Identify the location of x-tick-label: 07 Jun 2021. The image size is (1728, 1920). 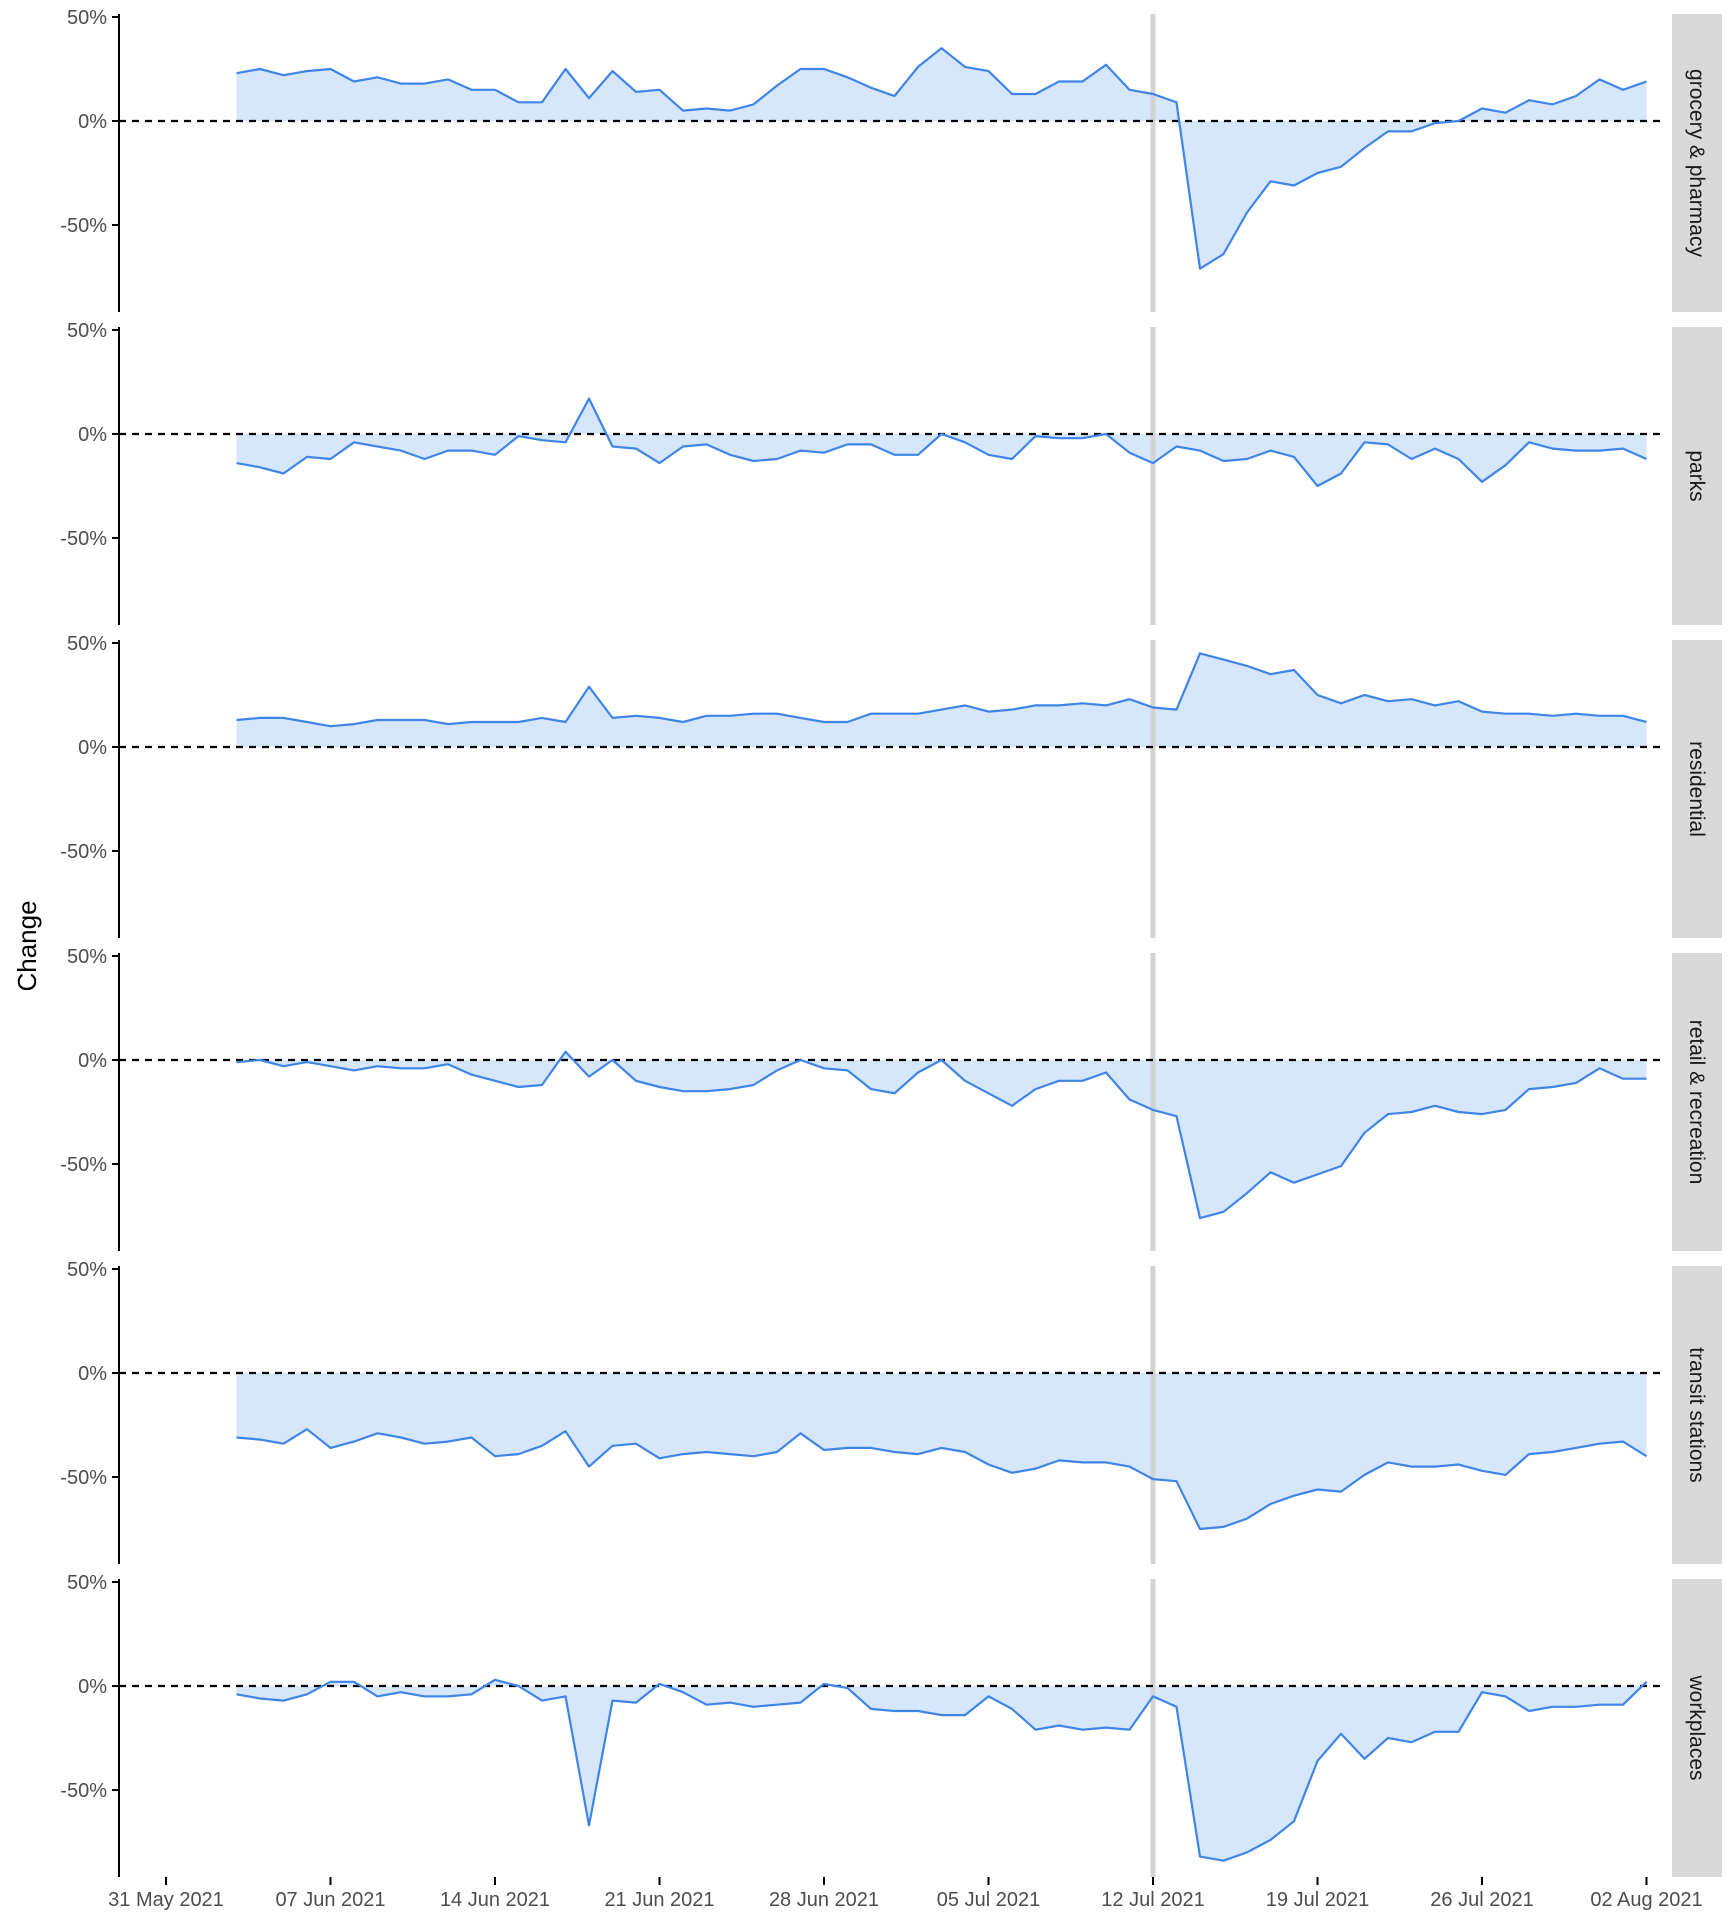
(330, 1900).